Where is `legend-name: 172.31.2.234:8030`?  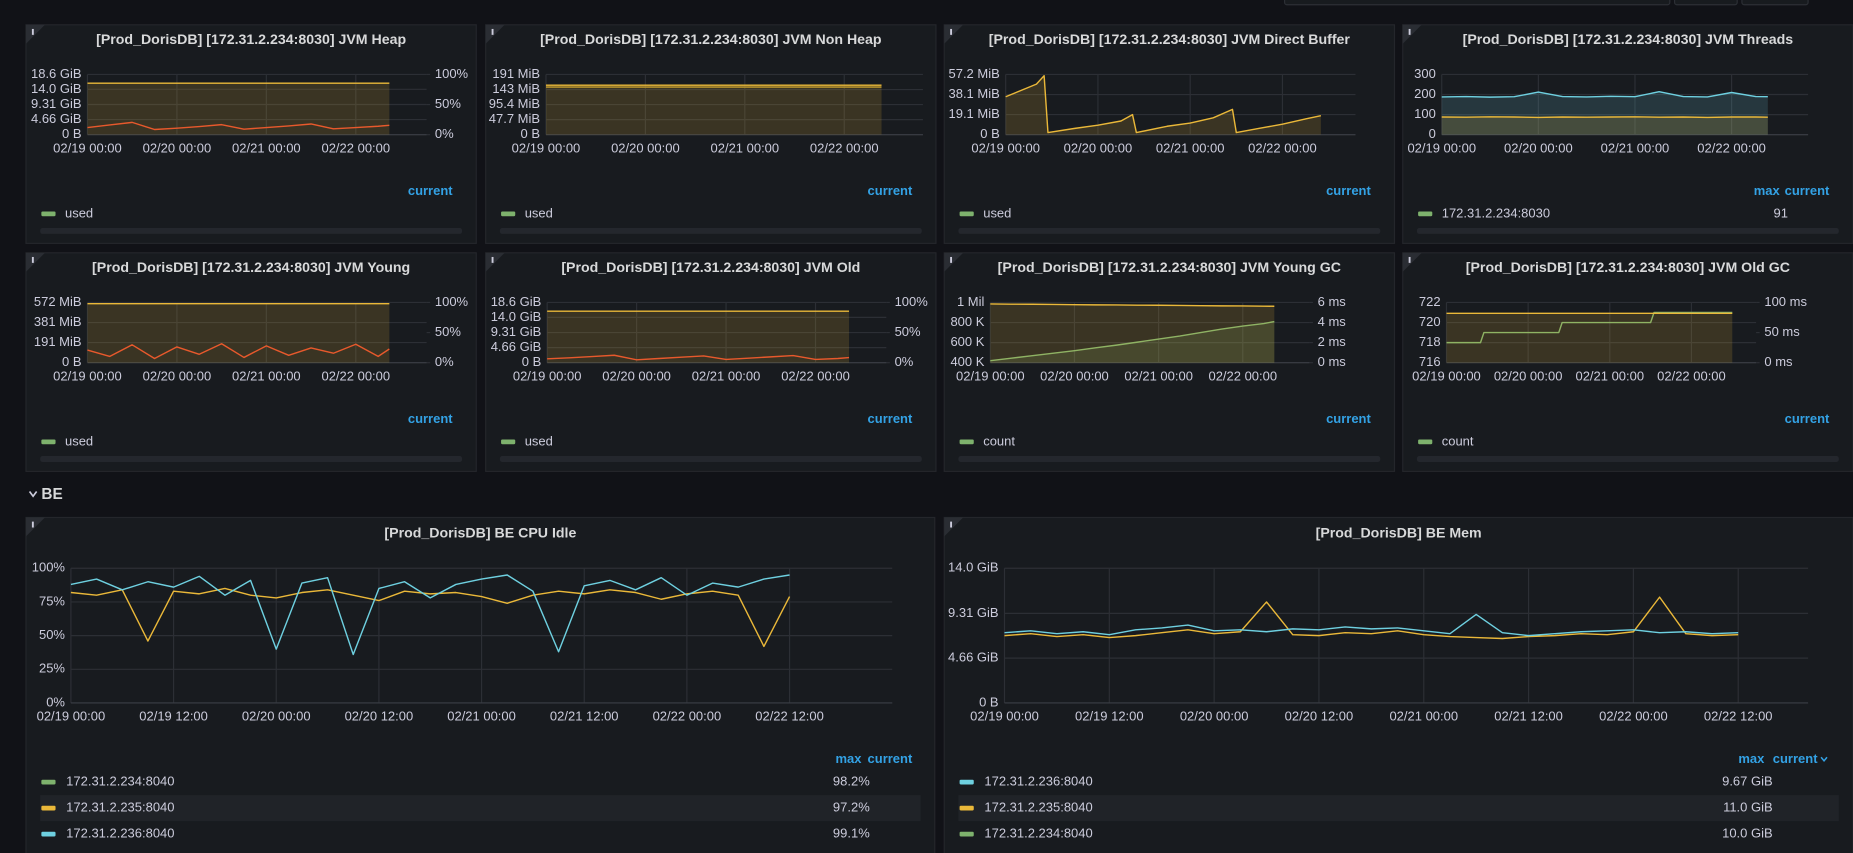 legend-name: 172.31.2.234:8030 is located at coordinates (1496, 212).